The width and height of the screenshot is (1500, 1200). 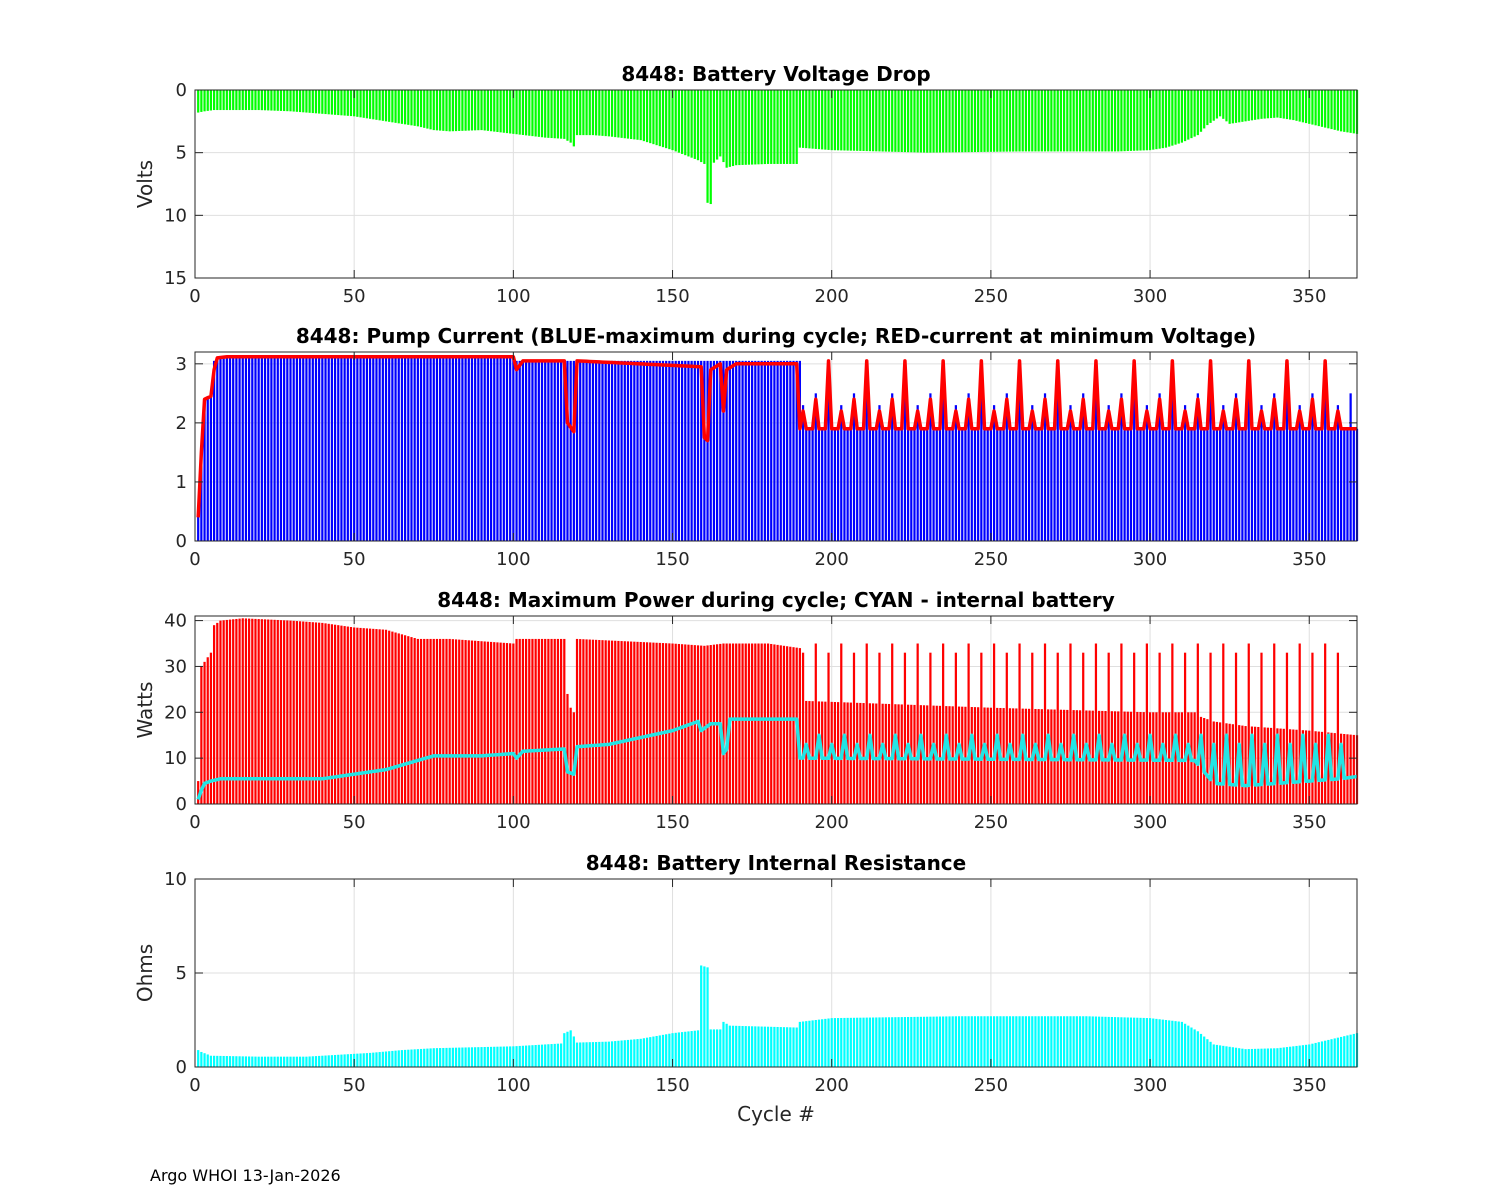 What do you see at coordinates (1150, 296) in the screenshot?
I see `voltage-xtick-label: 300` at bounding box center [1150, 296].